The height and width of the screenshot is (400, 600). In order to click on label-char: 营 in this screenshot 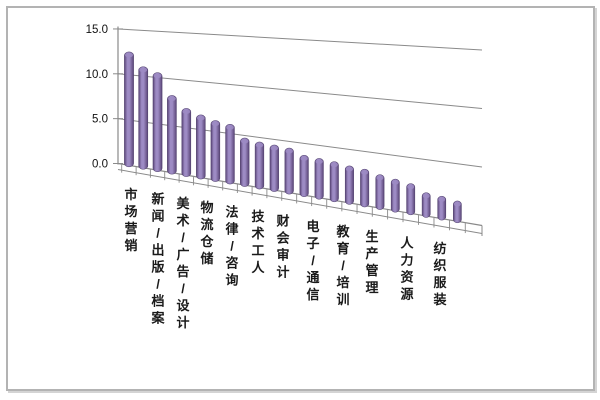, I will do `click(130, 228)`.